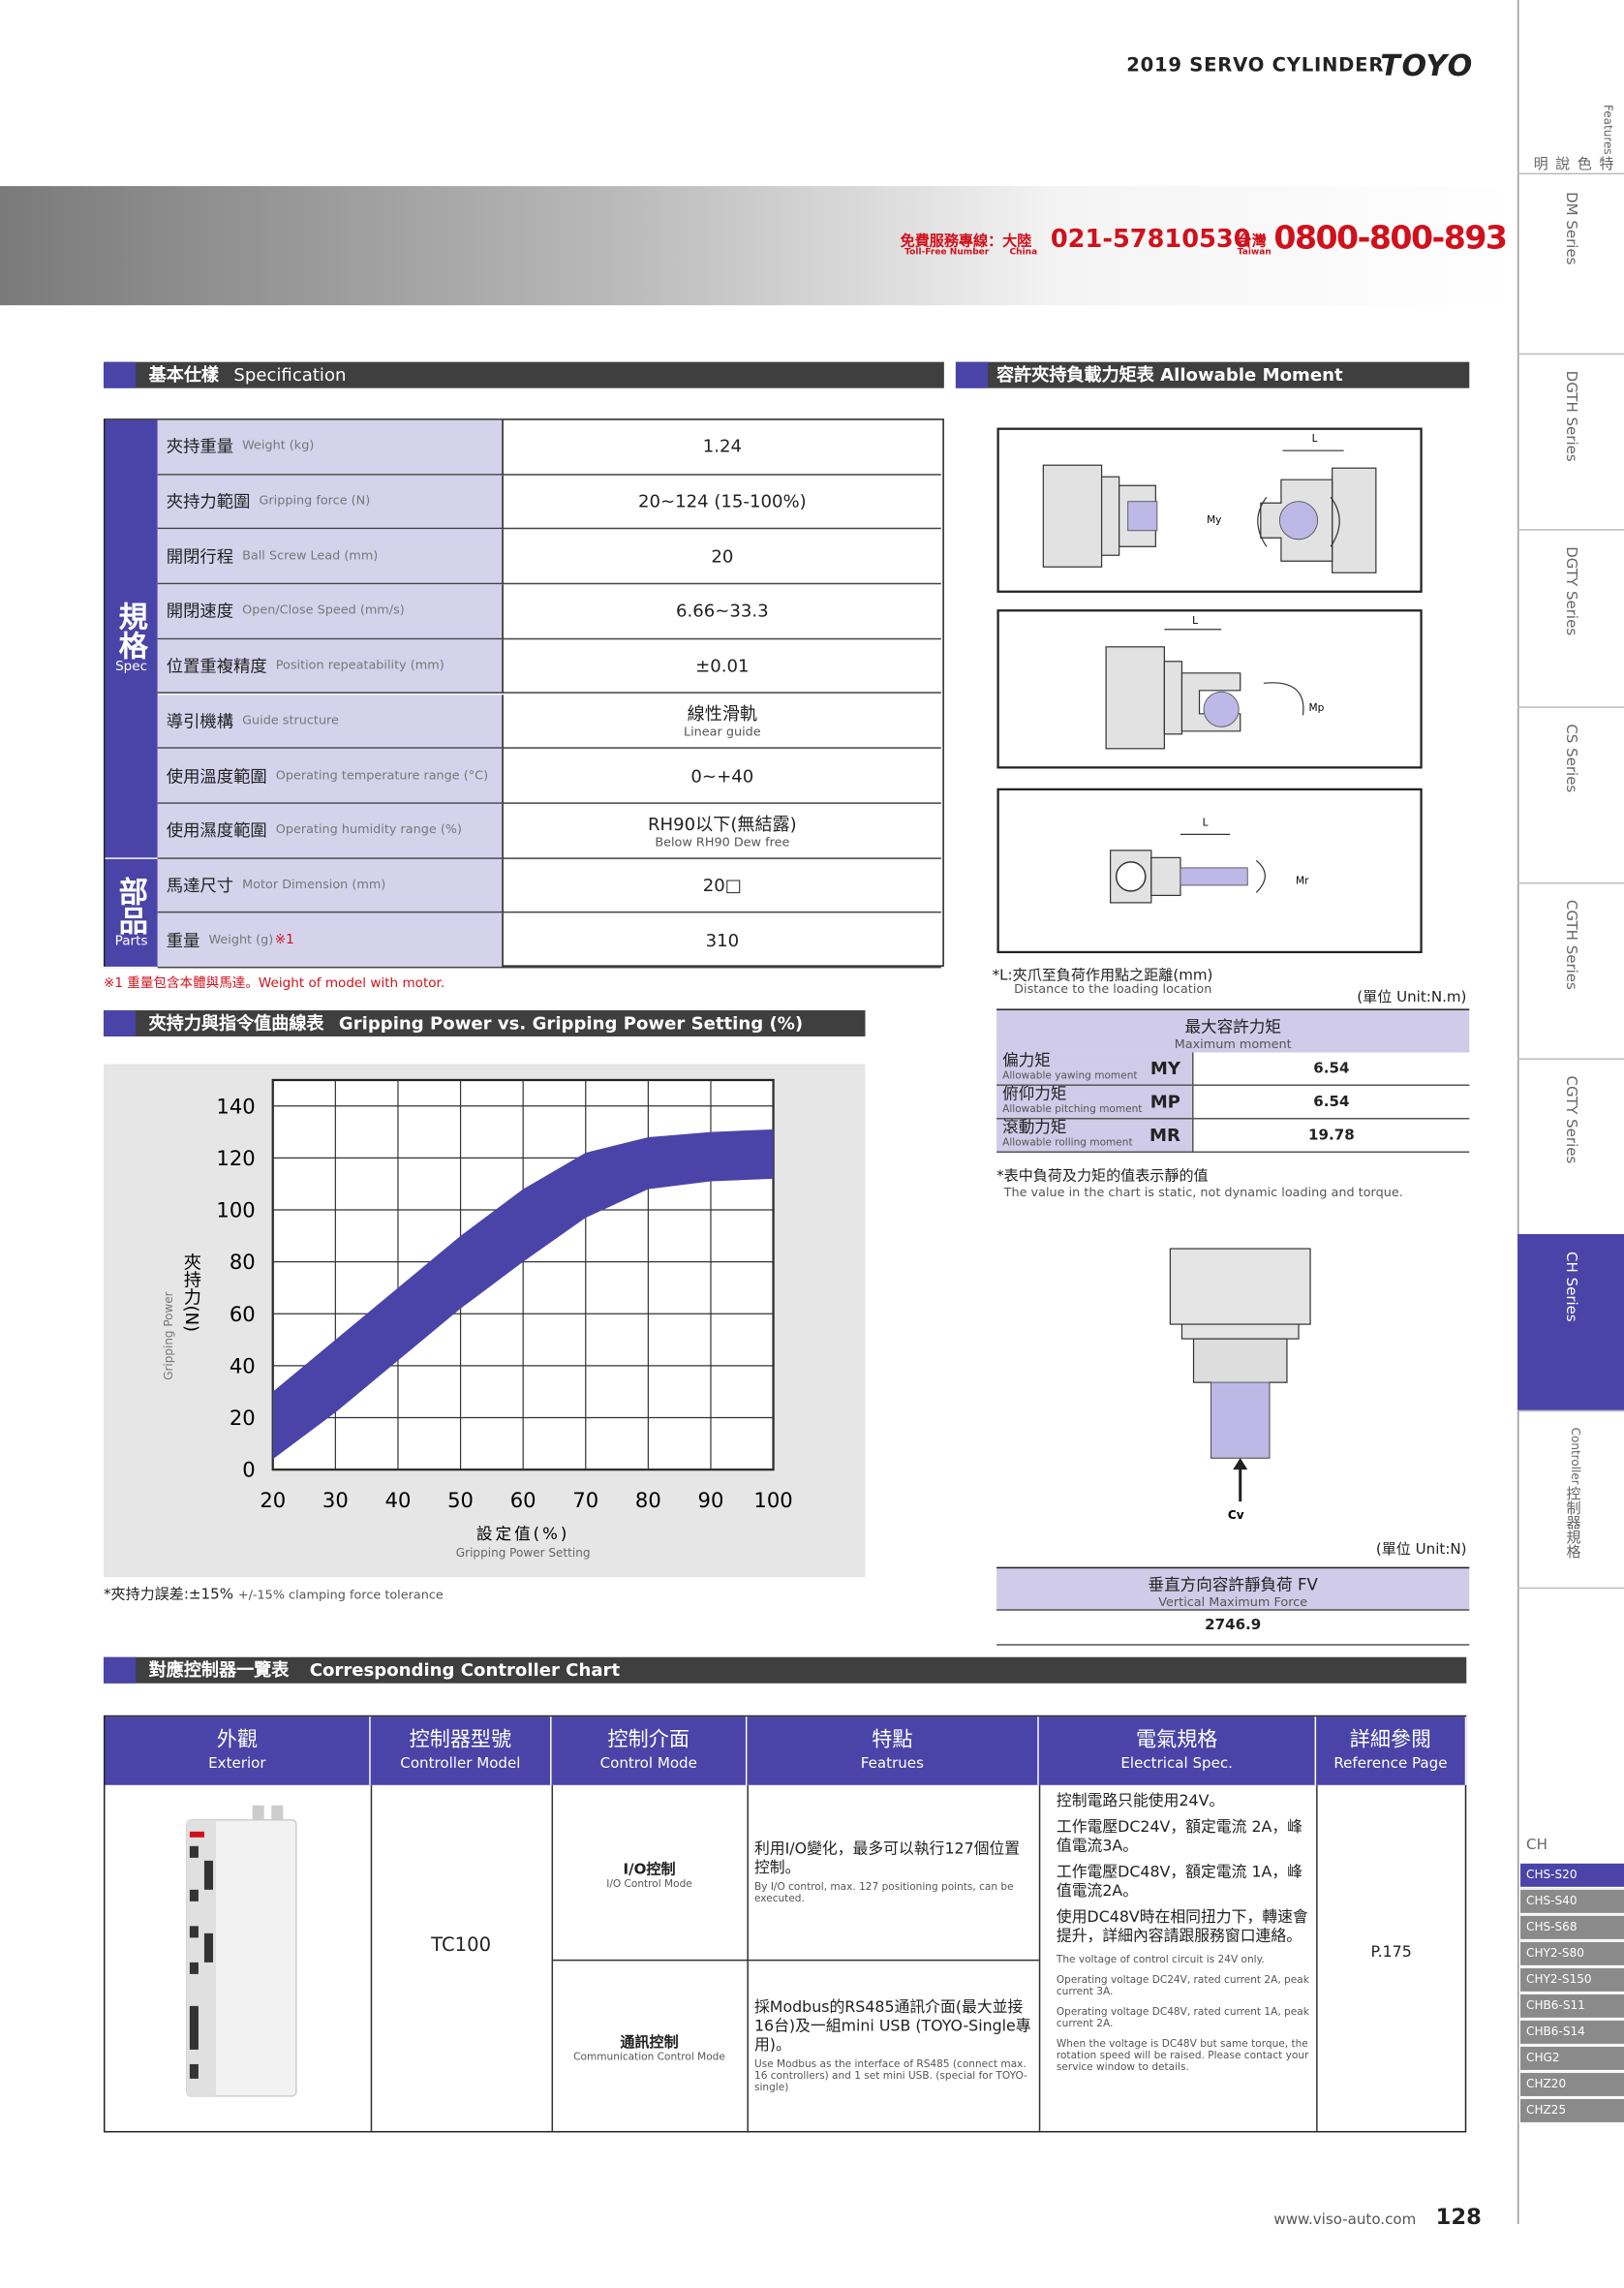 The height and width of the screenshot is (2288, 1624). Describe the element at coordinates (340, 1596) in the screenshot. I see `chart-note-en: +/-15% clamping force tolerance` at that location.